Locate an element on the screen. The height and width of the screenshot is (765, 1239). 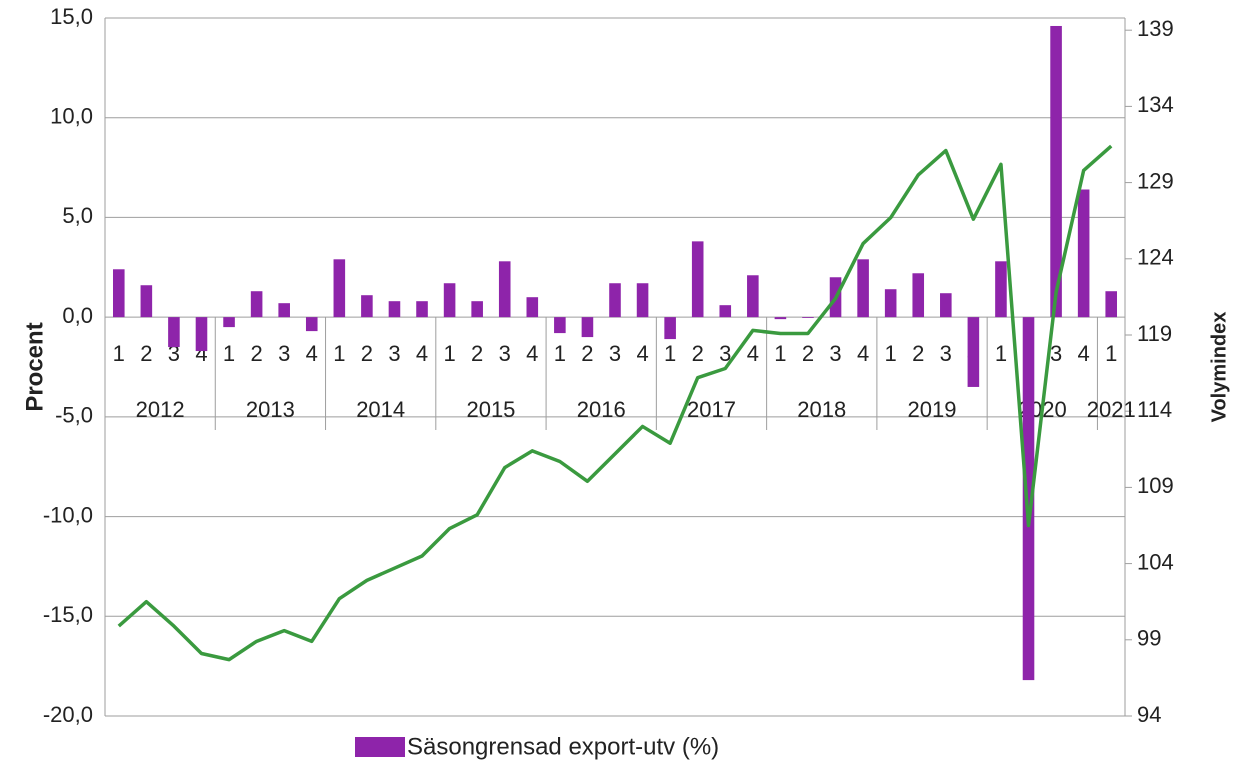
y2-tick-label: 104 is located at coordinates (1155, 561).